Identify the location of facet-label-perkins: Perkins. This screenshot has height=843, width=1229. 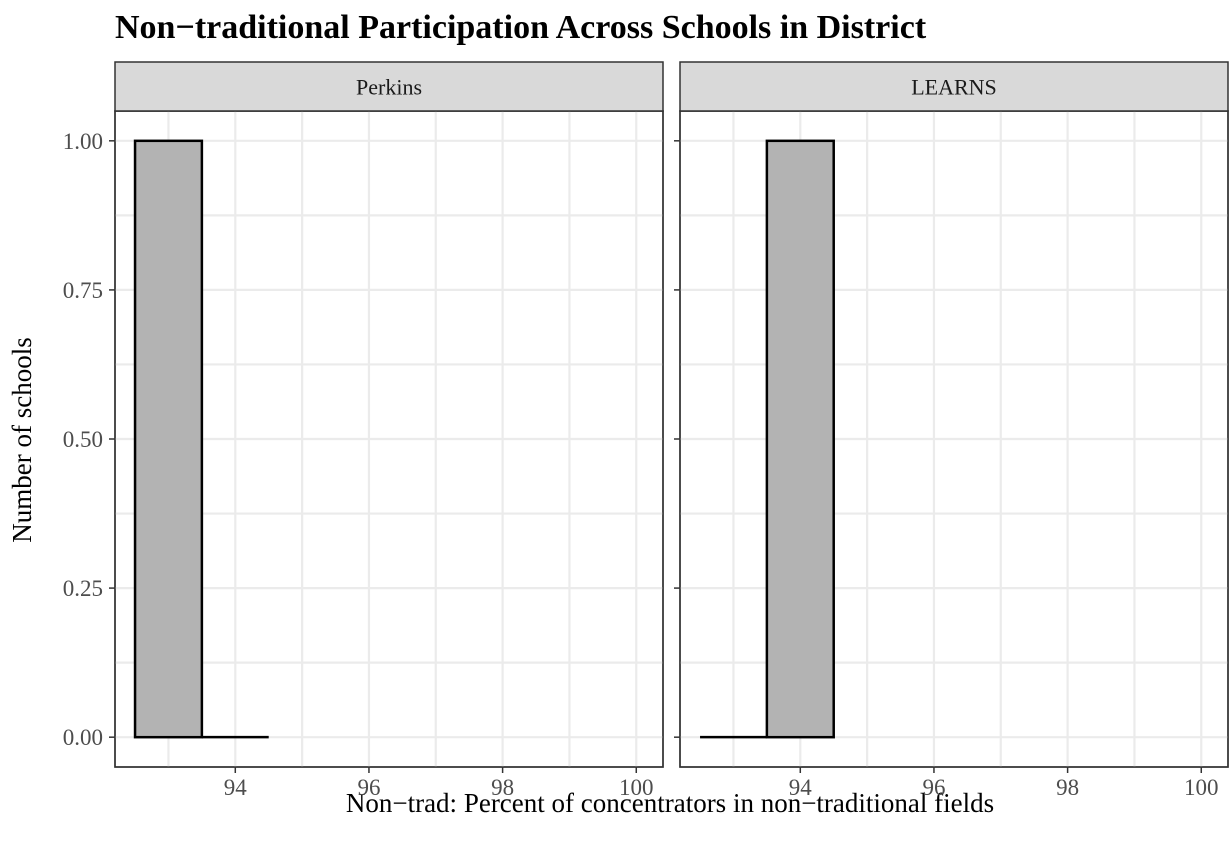
(389, 87).